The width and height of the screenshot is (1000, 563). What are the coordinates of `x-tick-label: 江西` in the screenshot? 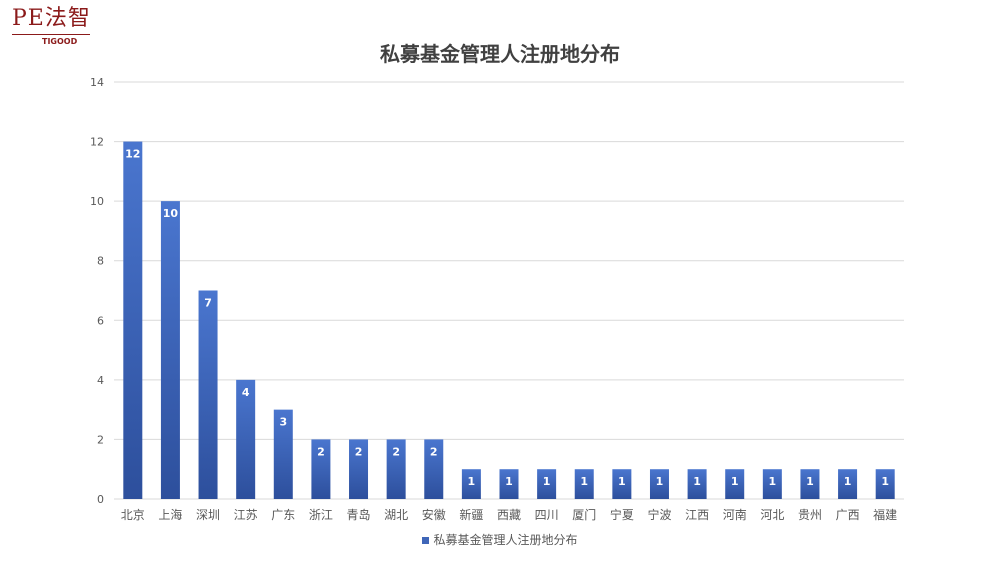 It's located at (697, 515).